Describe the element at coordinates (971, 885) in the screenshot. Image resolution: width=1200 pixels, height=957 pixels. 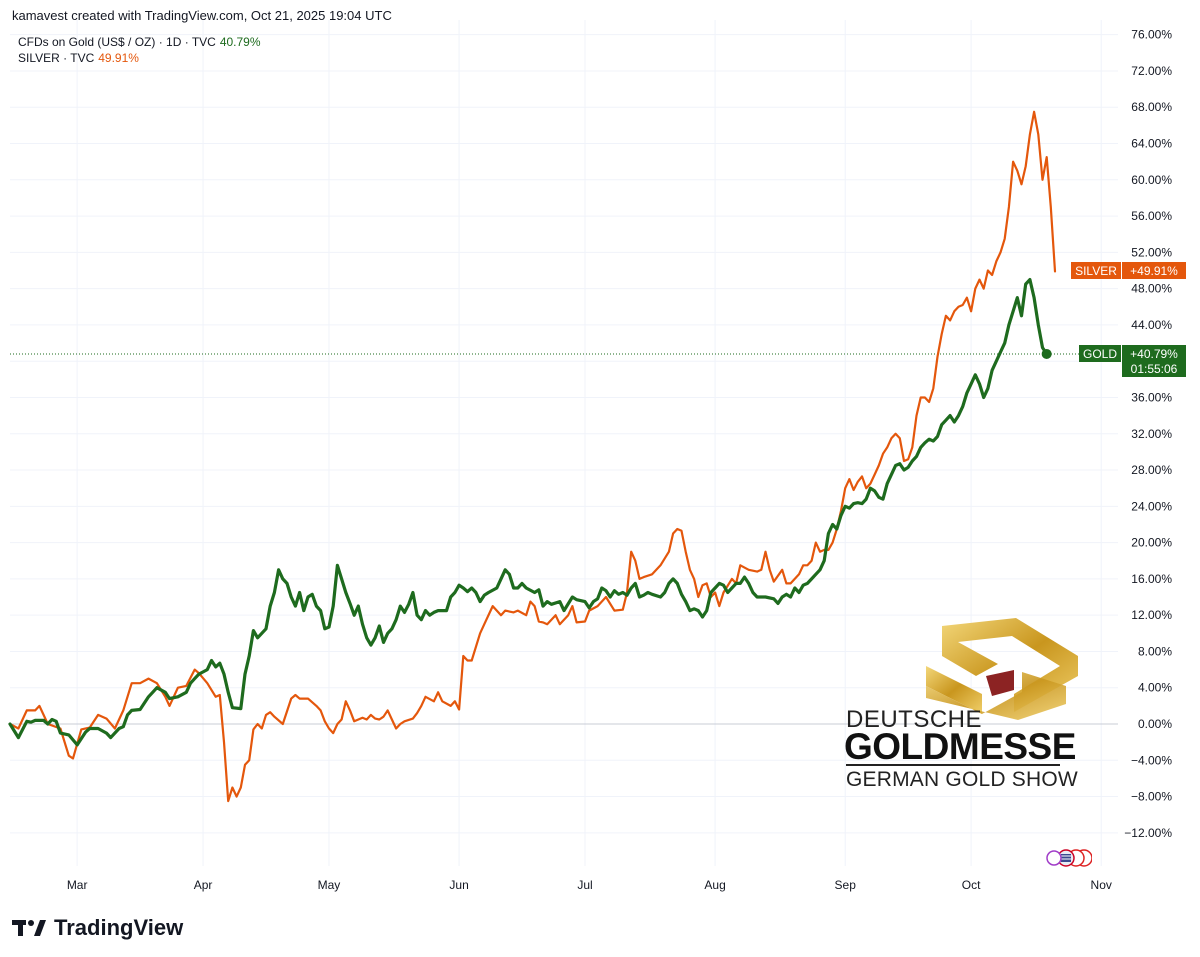
I see `x-tick-label: Oct` at that location.